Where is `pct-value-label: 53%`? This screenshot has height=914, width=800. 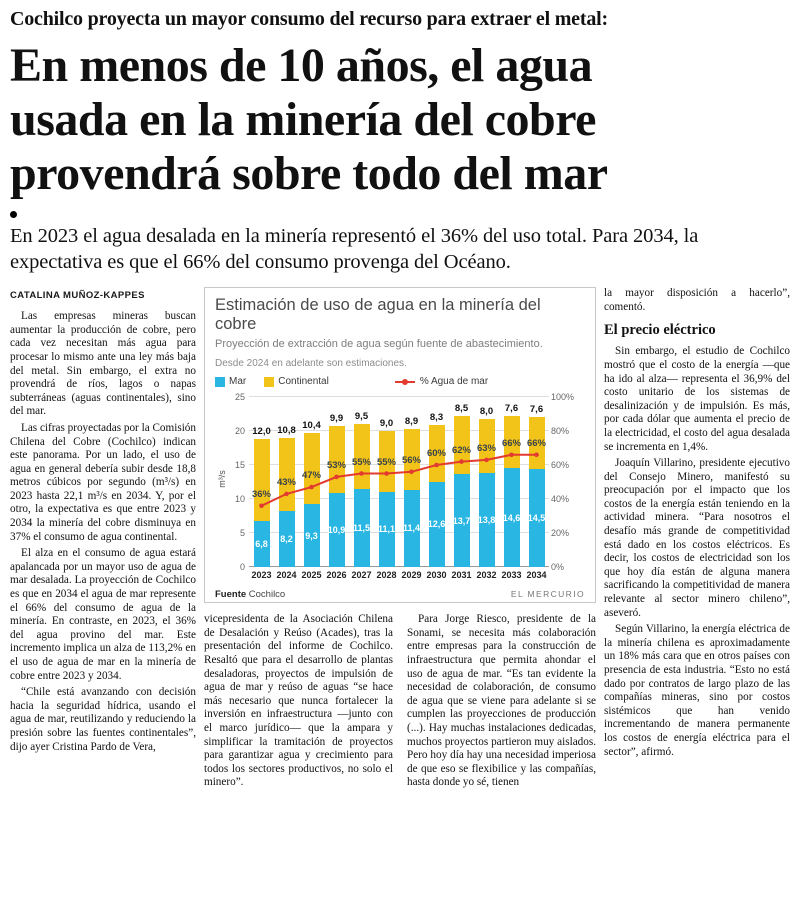
pct-value-label: 53% is located at coordinates (336, 466).